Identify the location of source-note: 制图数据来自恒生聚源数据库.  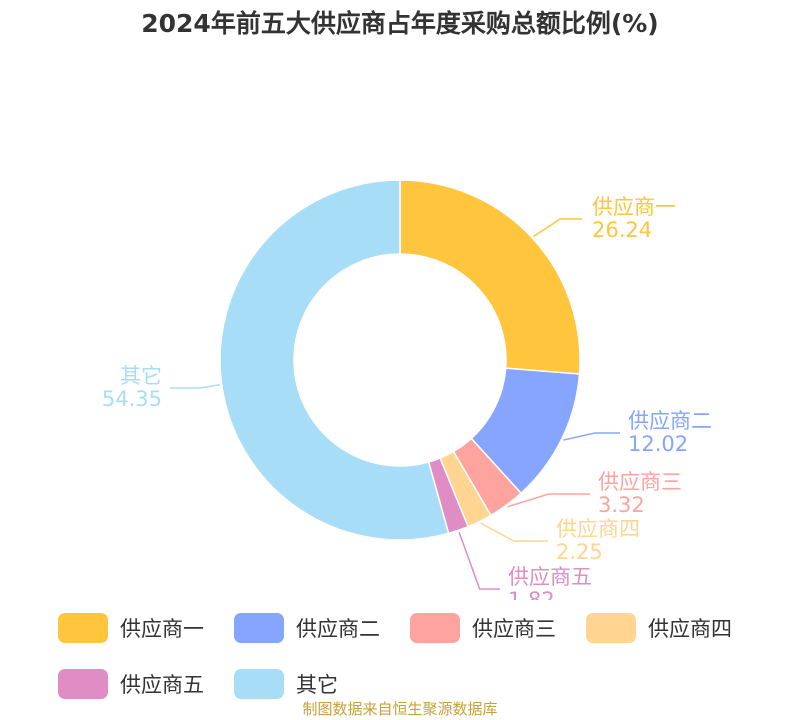
(400, 709).